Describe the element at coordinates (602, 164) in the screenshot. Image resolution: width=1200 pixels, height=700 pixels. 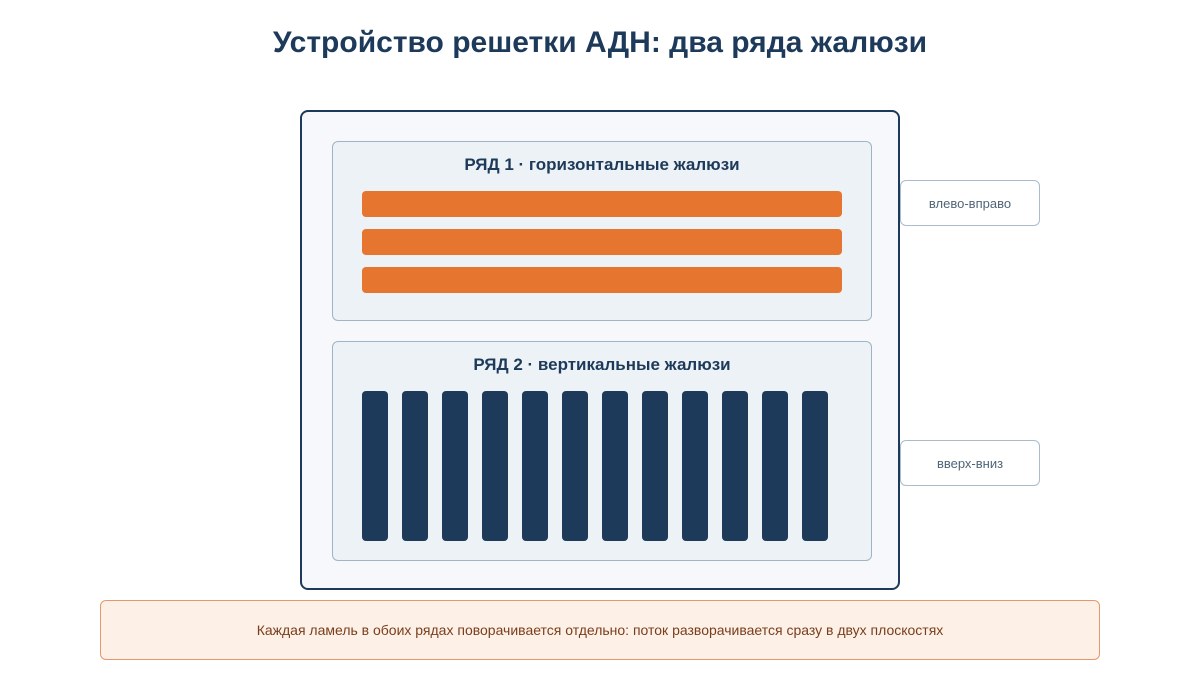
I see `row-1-title: РЯД 1 · горизонтальные жалюзи` at that location.